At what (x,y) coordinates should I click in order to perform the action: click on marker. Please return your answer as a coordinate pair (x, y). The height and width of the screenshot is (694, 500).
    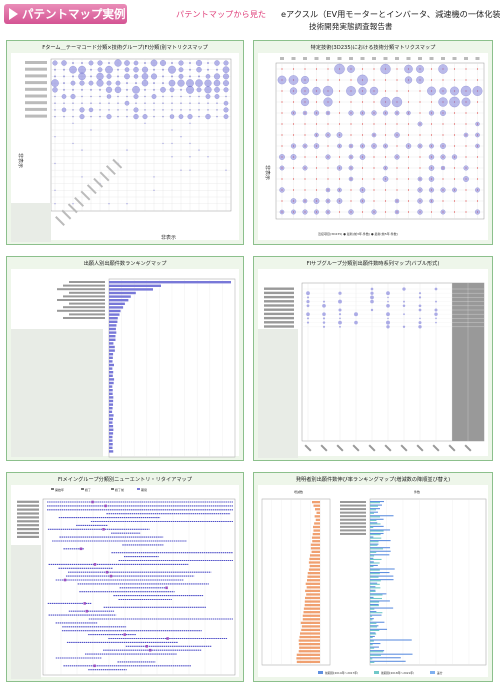
    Looking at the image, I should click on (86, 611).